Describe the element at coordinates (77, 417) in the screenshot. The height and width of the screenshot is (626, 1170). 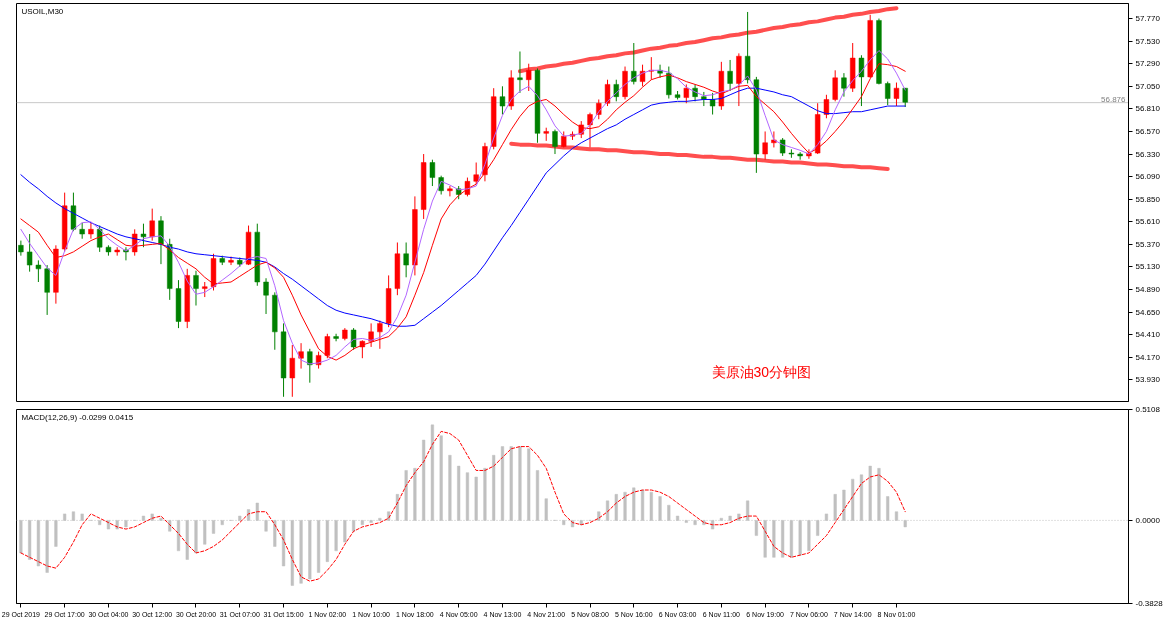
I see `chart-title: MACD(12,26,9) -0.0299 0.0415` at that location.